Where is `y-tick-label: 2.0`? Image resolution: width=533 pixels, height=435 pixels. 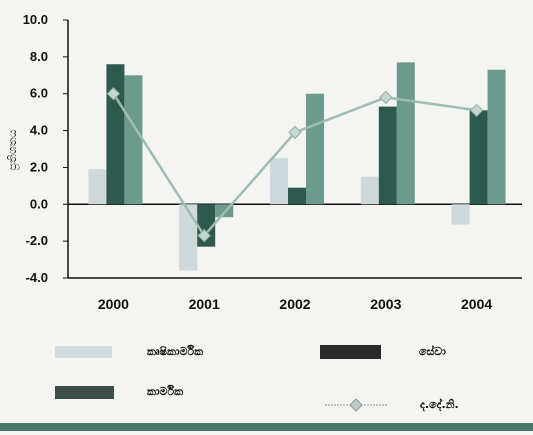
y-tick-label: 2.0 is located at coordinates (39, 166).